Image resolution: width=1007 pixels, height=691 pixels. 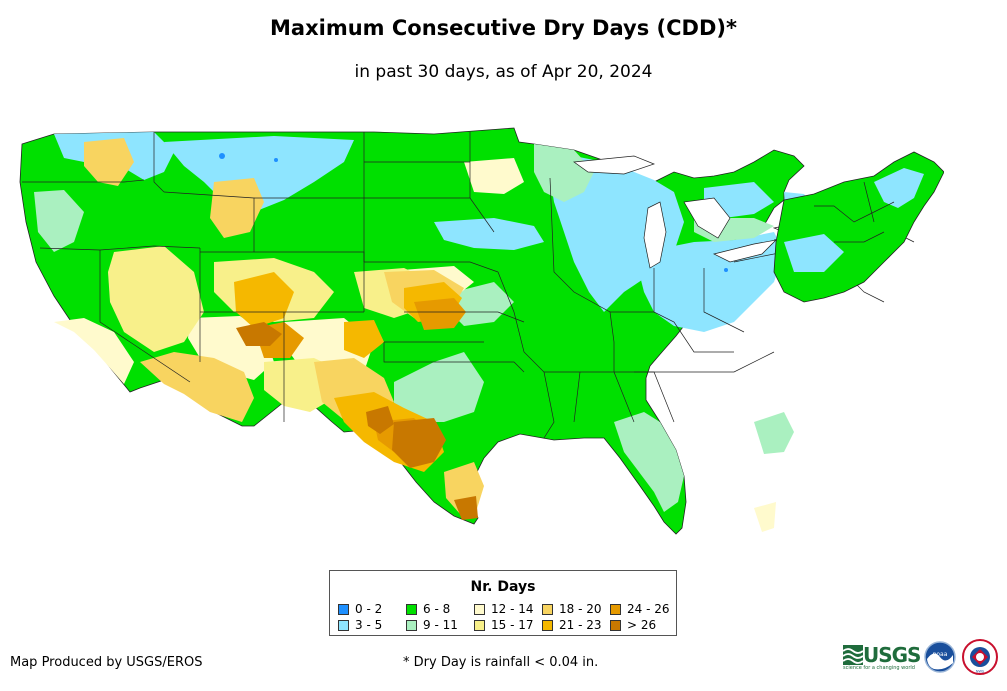 I want to click on nws-logo-icon: NWS, so click(x=980, y=657).